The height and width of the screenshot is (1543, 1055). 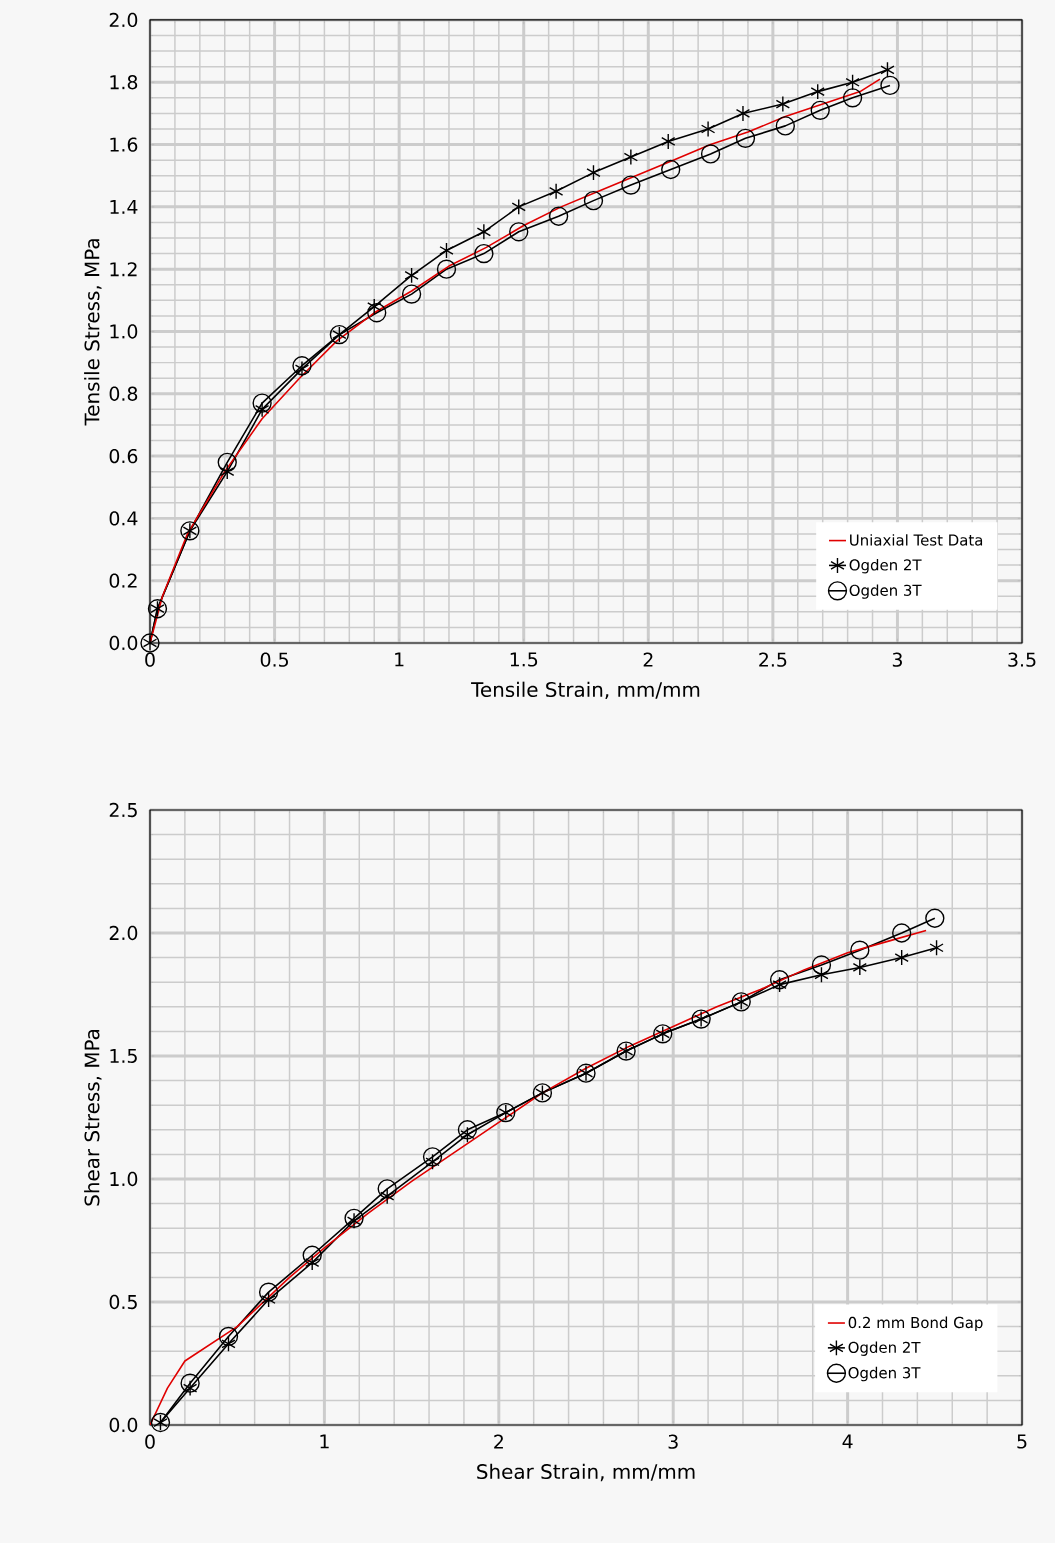 I want to click on x-tick-label: 3.5, so click(x=1022, y=659).